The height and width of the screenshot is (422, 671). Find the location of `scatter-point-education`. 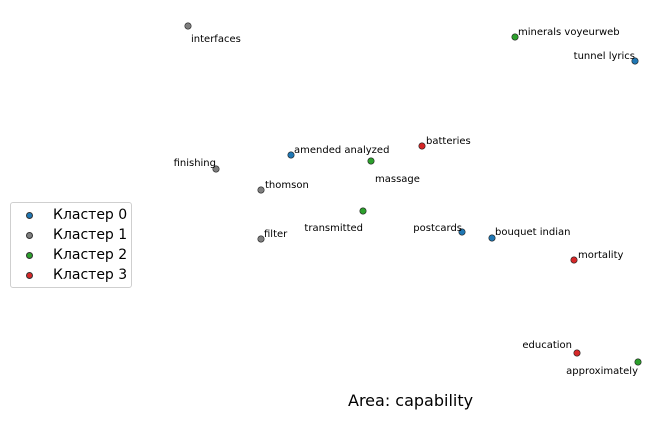

scatter-point-education is located at coordinates (577, 353).